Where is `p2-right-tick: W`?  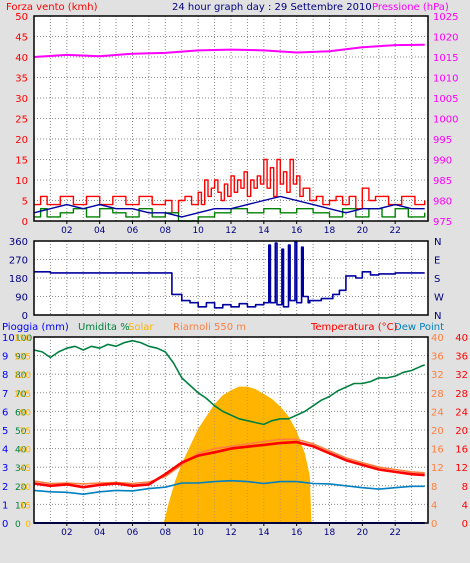 p2-right-tick: W is located at coordinates (439, 298).